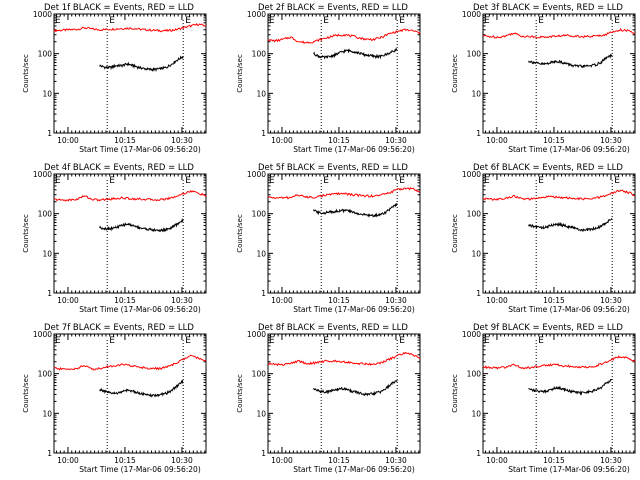 This screenshot has height=480, width=640. I want to click on chart-title: Det 2f BLACK = Events, RED = LLD, so click(333, 8).